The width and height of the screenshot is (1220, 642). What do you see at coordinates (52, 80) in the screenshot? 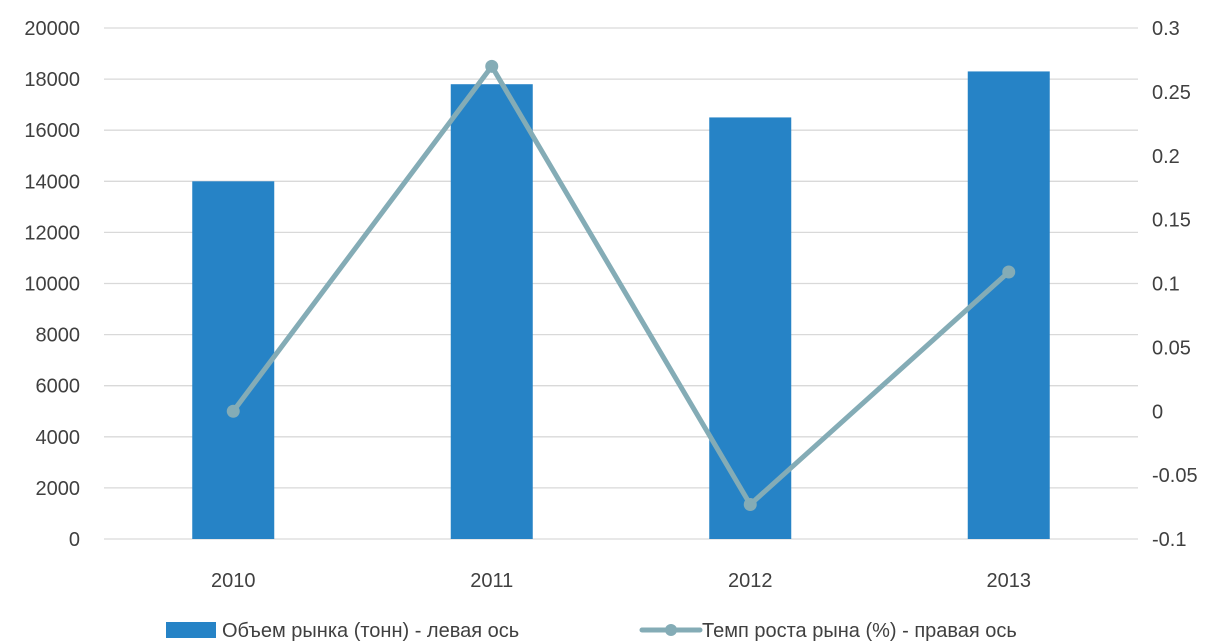
I see `left-tick-label: 18000` at bounding box center [52, 80].